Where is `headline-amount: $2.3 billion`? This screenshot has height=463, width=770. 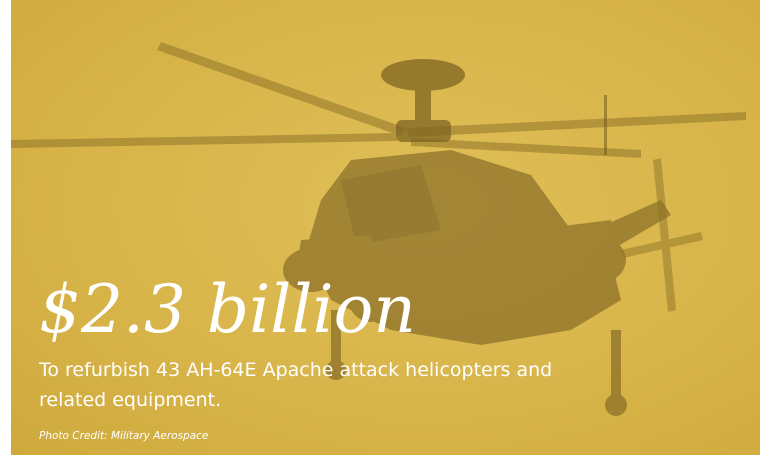 headline-amount: $2.3 billion is located at coordinates (227, 309).